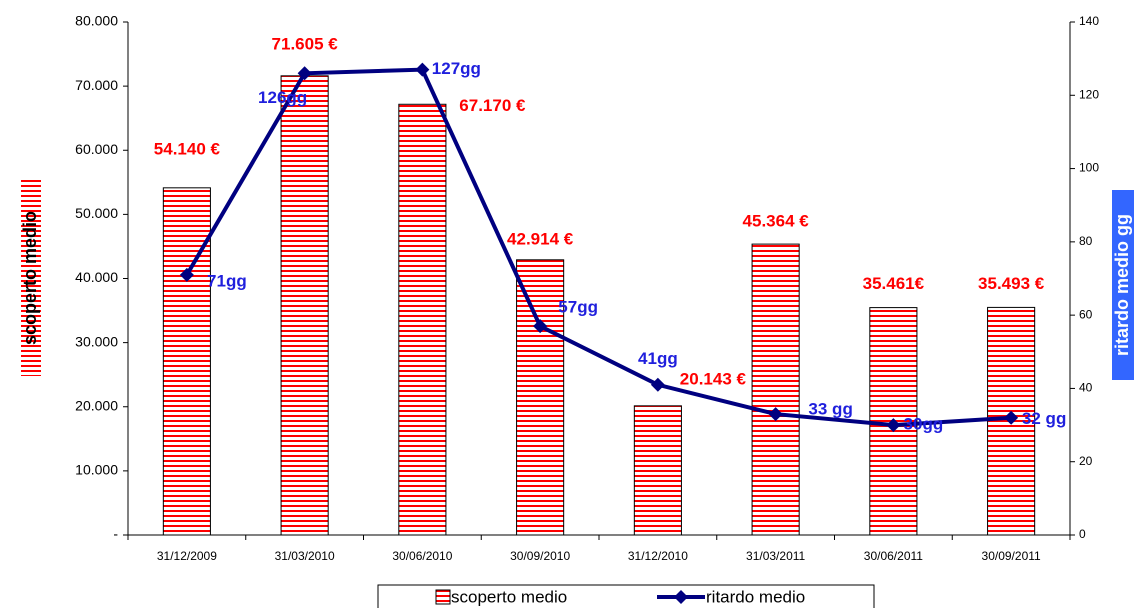 The height and width of the screenshot is (608, 1134). Describe the element at coordinates (681, 597) in the screenshot. I see `legend-marker` at that location.